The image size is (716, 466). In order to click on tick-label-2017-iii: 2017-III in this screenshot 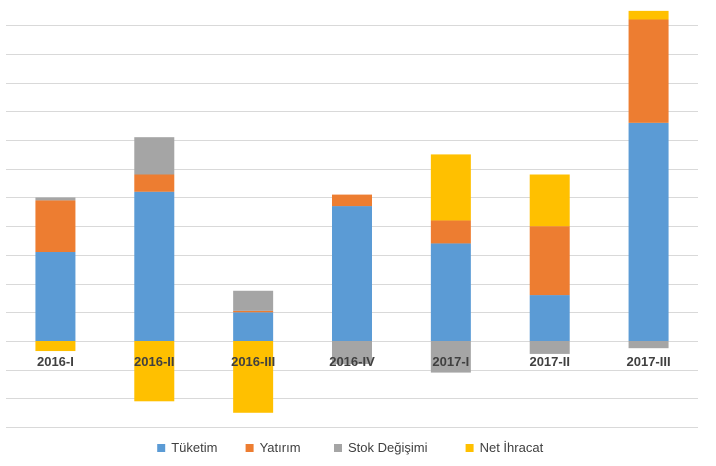, I will do `click(649, 361)`.